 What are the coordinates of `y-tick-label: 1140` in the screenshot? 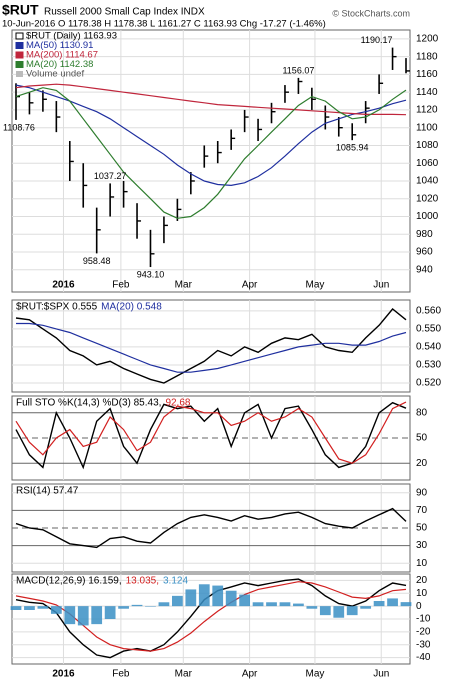 It's located at (427, 92).